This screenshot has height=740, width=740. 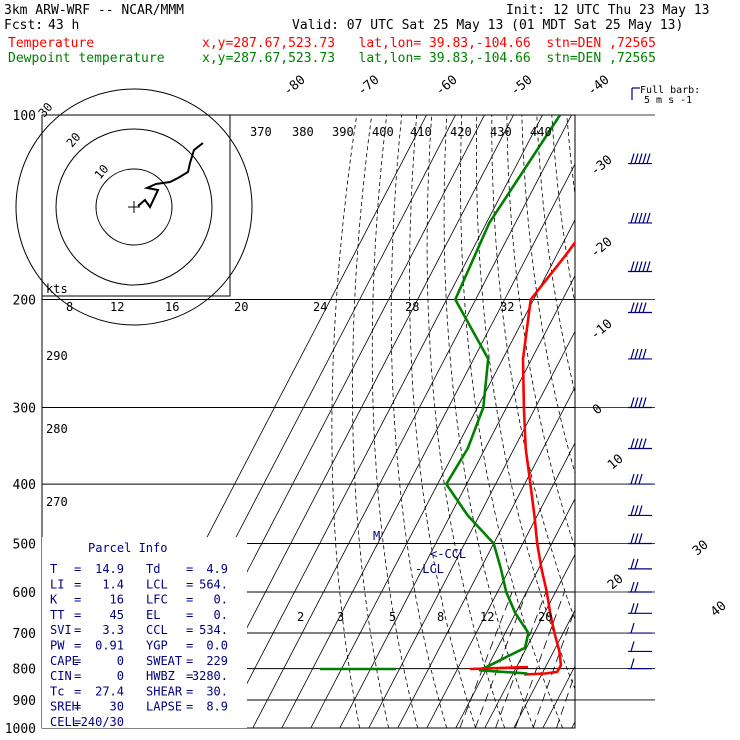 What do you see at coordinates (164, 707) in the screenshot?
I see `parcel-row-label2: LAPSE` at bounding box center [164, 707].